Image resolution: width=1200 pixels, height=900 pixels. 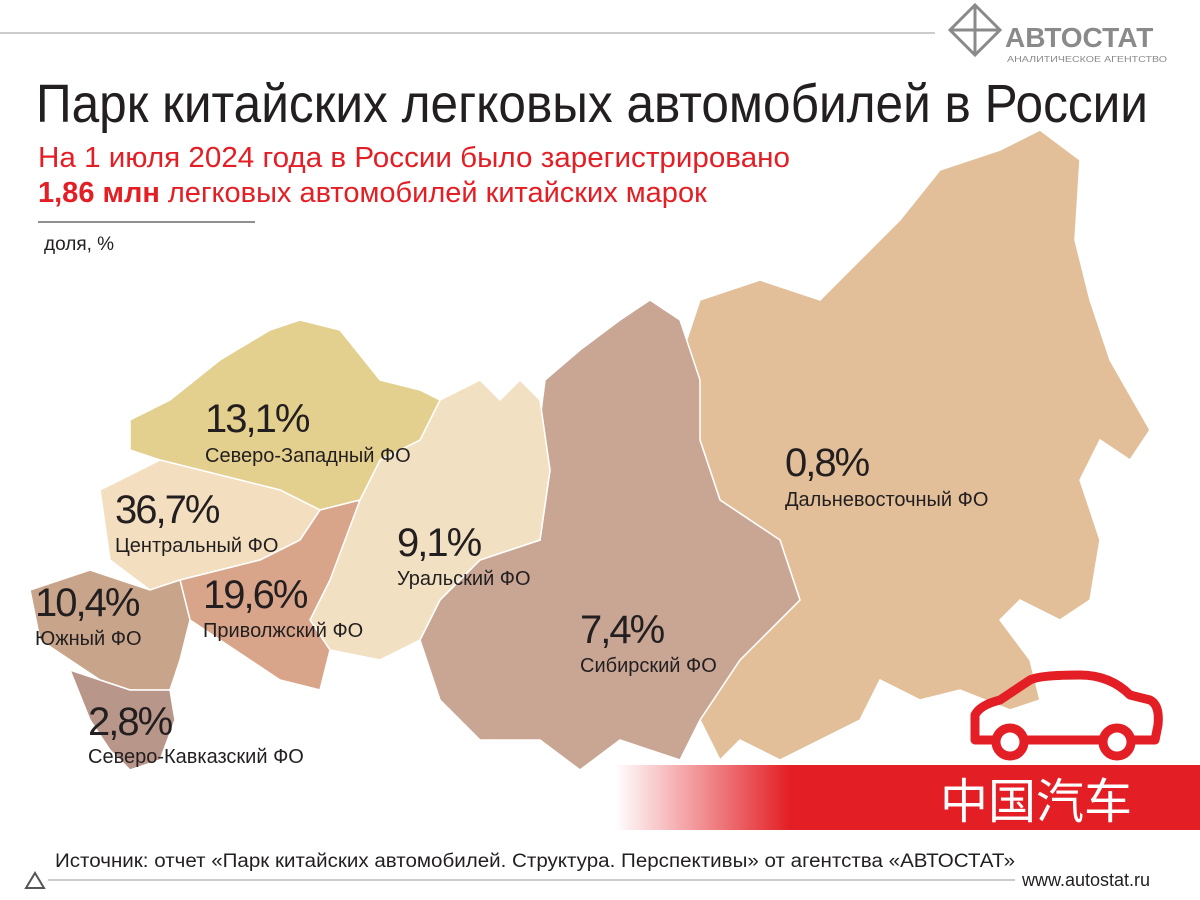 I want to click on region-share: 10,4%, so click(x=87, y=603).